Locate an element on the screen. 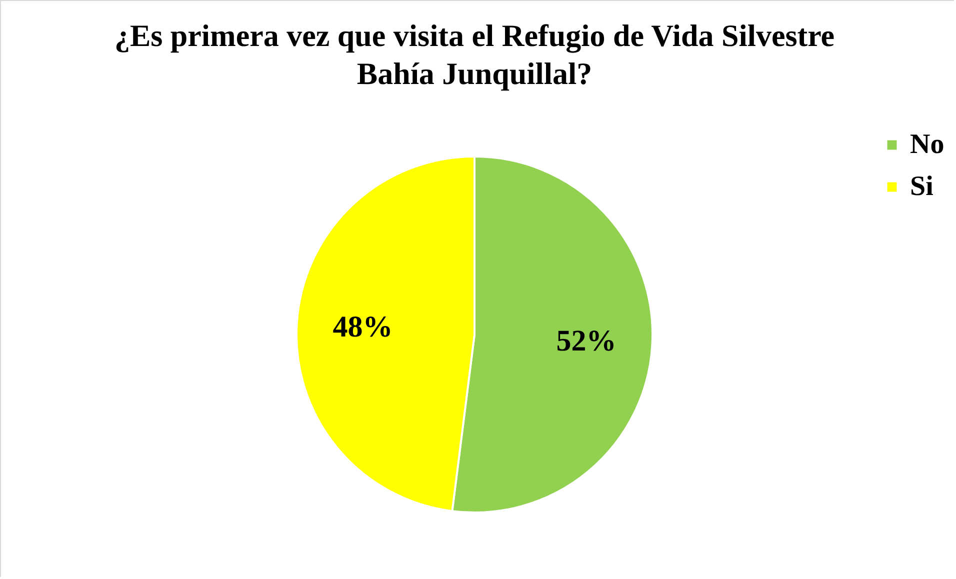  chart-title: ¿Es primera vez que visita el Refugio de Vida Silvestre Bahía Junquillal? is located at coordinates (474, 54).